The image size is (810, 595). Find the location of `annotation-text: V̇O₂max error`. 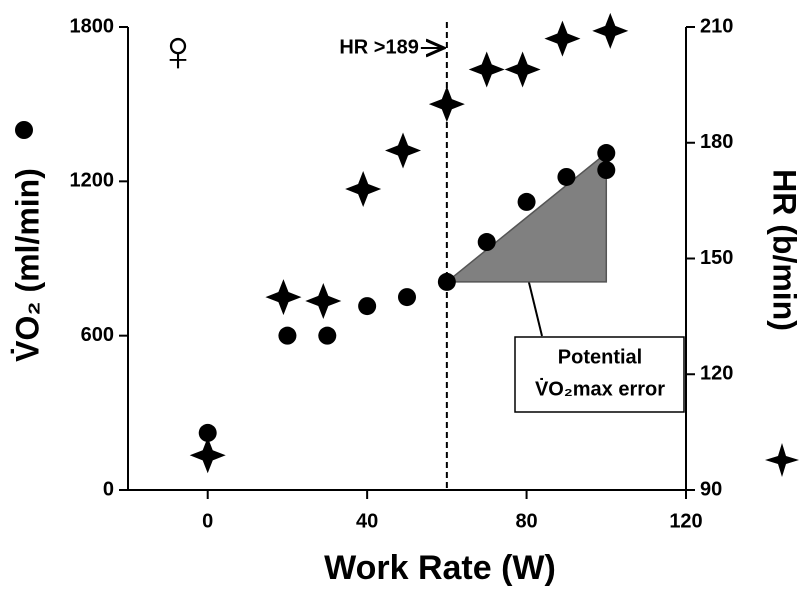

annotation-text: V̇O₂max error is located at coordinates (600, 388).